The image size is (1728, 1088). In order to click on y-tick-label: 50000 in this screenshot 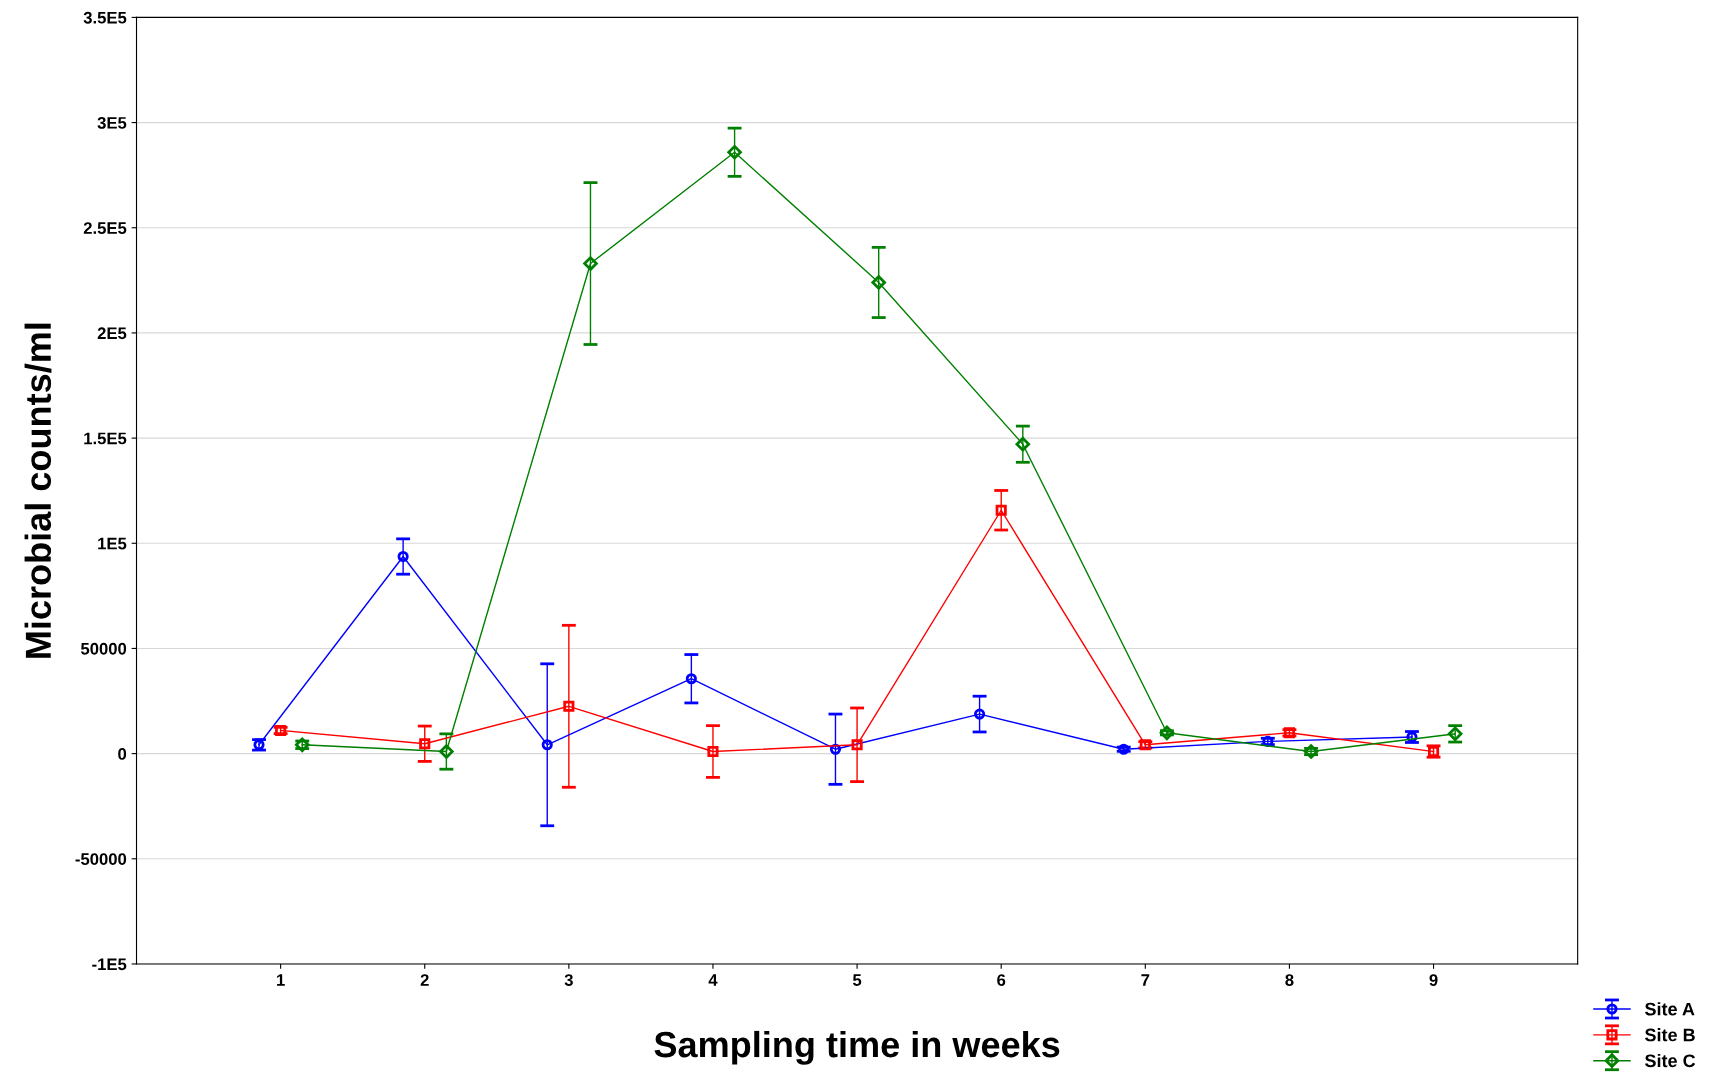, I will do `click(103, 648)`.